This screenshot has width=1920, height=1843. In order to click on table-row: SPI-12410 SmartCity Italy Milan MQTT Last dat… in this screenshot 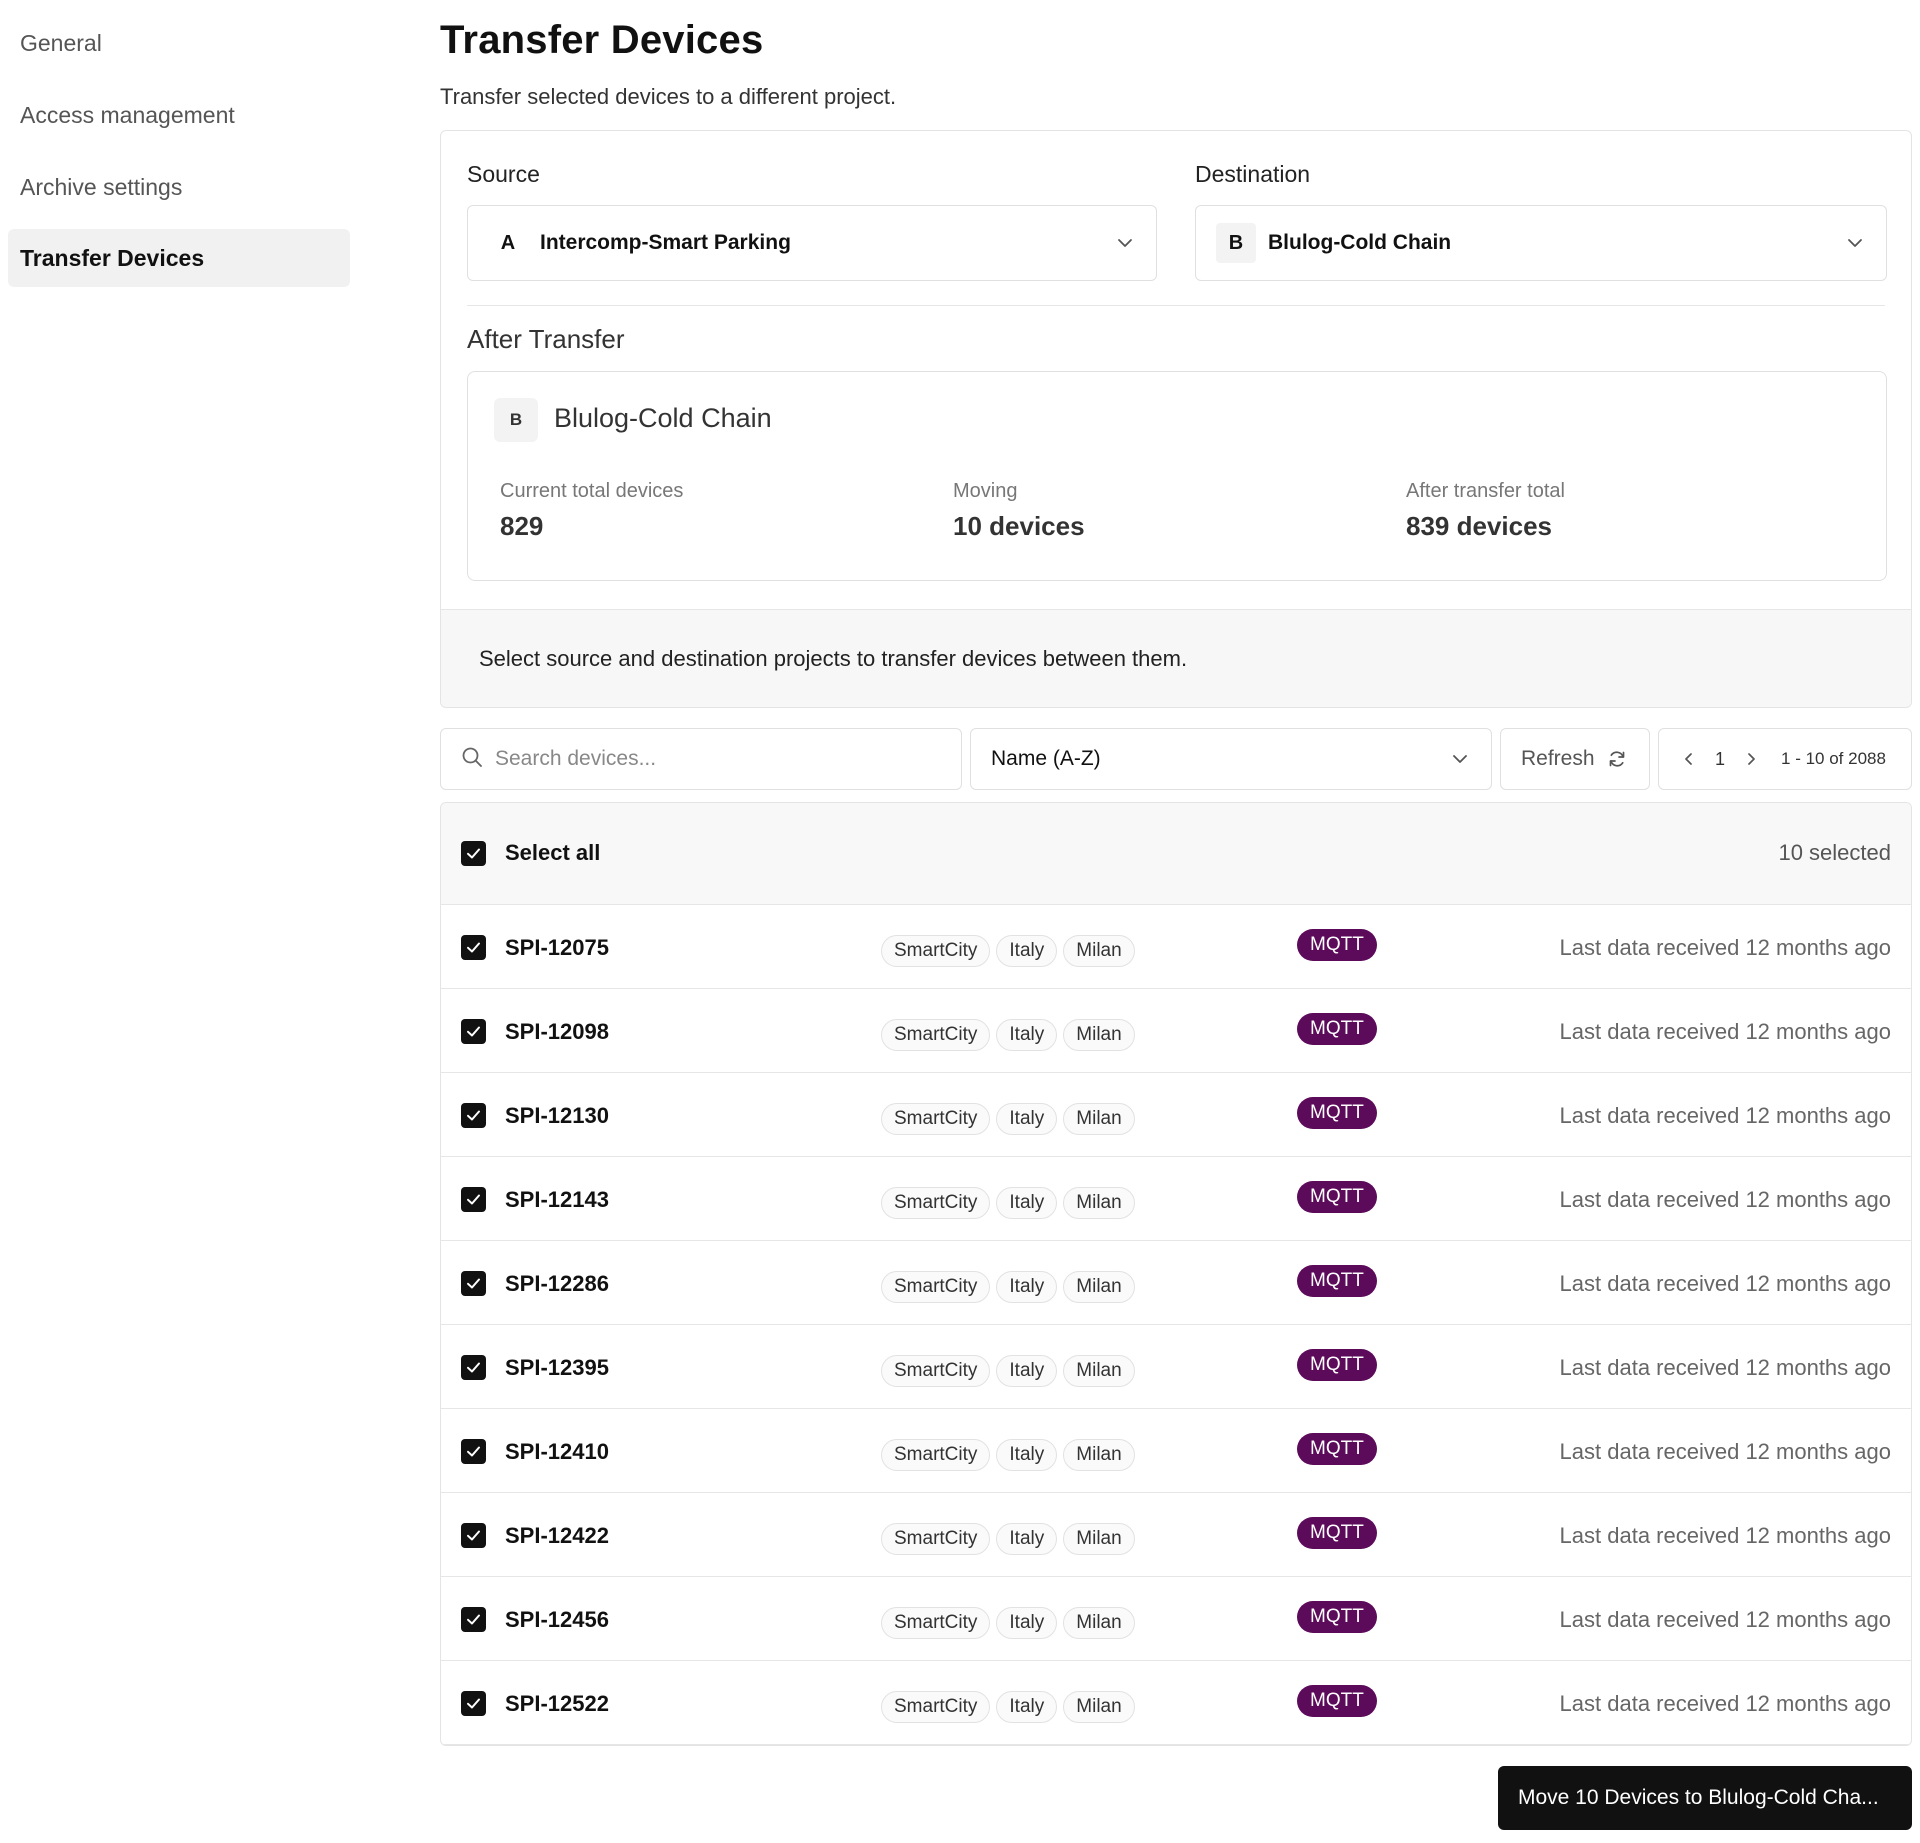, I will do `click(1176, 1451)`.